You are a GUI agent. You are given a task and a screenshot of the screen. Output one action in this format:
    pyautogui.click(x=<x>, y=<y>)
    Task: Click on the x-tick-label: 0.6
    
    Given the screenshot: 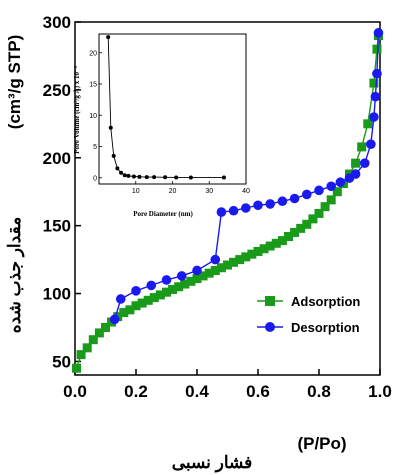 What is the action you would take?
    pyautogui.click(x=258, y=391)
    